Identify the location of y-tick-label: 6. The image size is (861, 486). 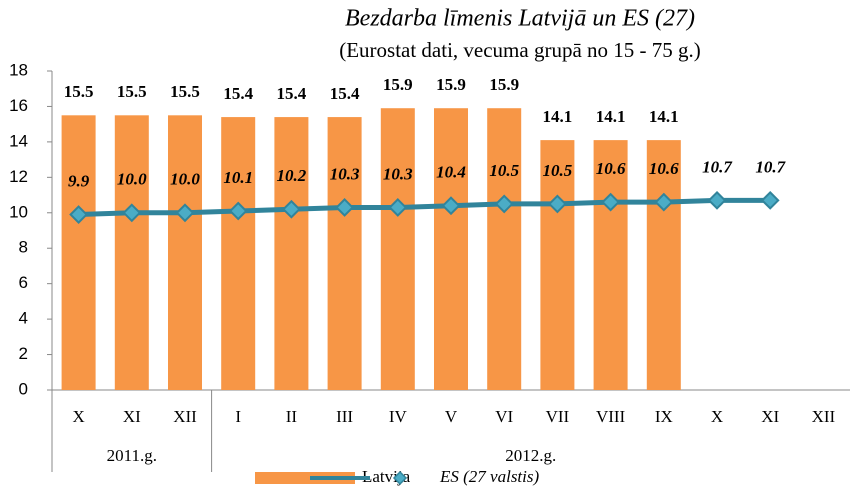
(23, 282).